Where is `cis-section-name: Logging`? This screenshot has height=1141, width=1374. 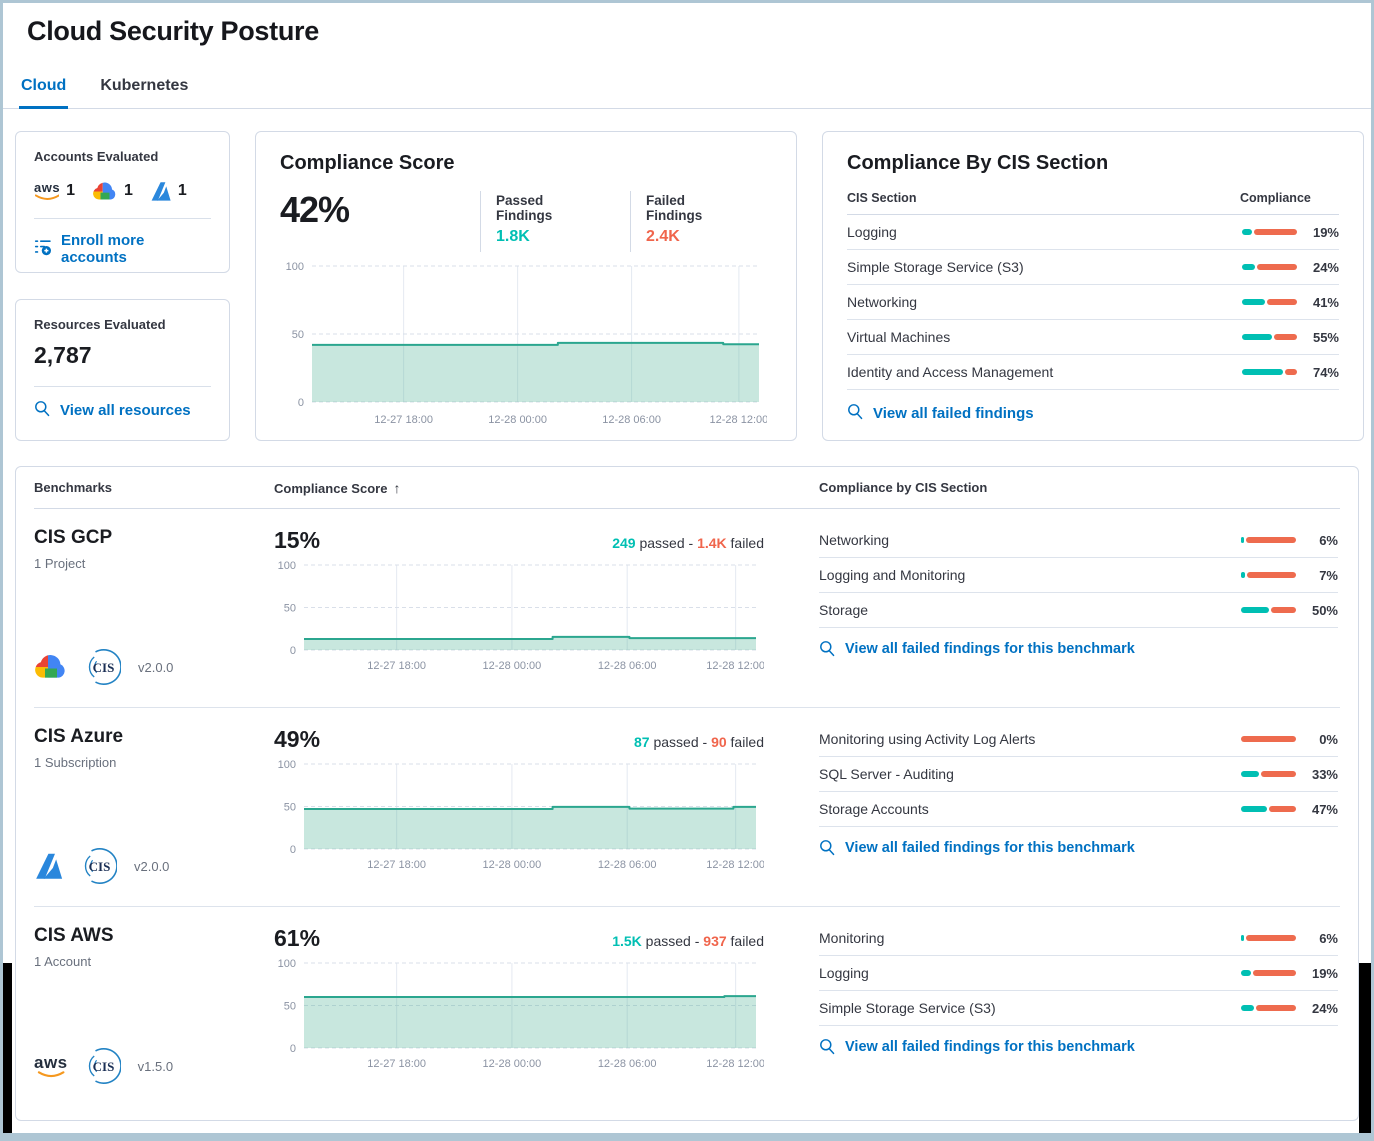
cis-section-name: Logging is located at coordinates (872, 232).